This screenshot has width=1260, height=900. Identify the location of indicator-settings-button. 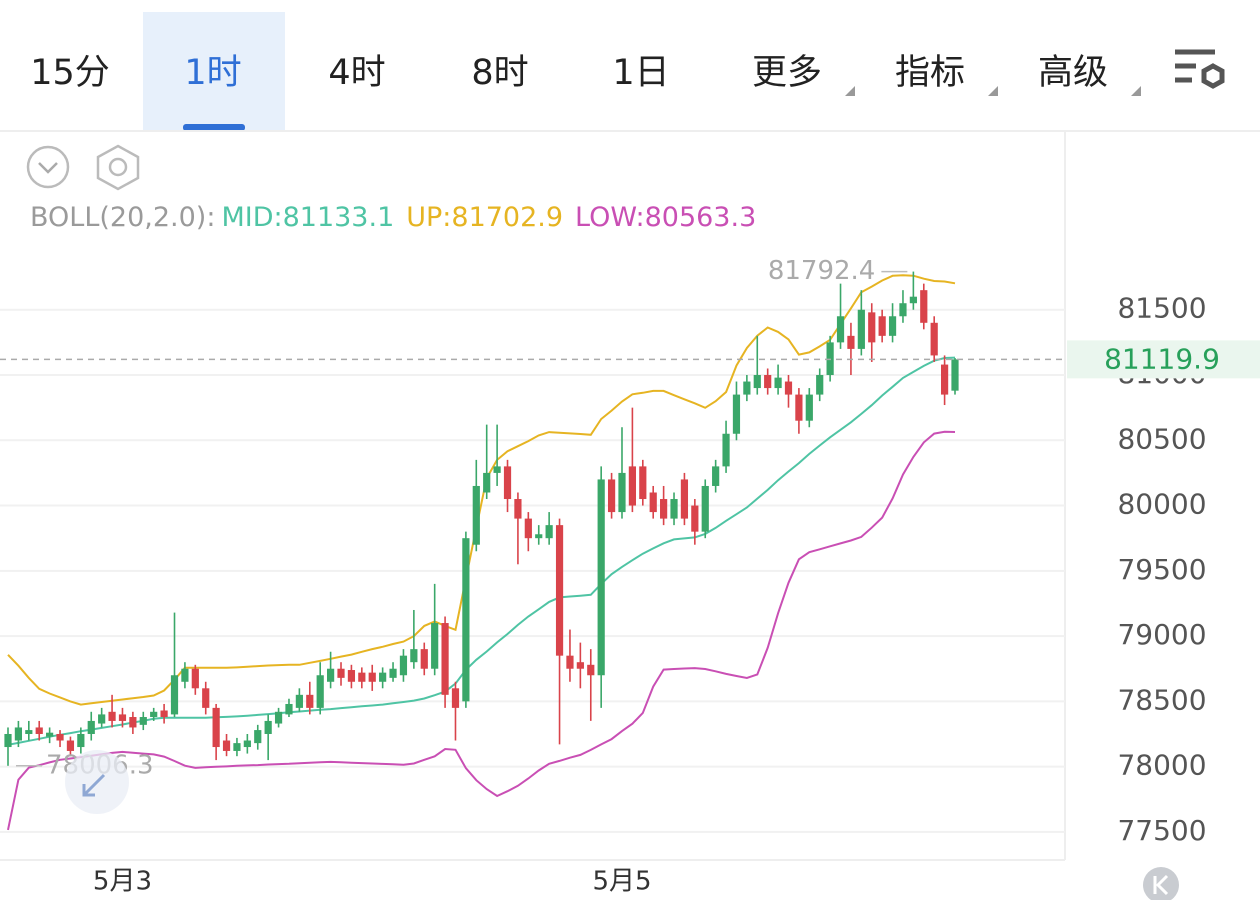
(118, 167).